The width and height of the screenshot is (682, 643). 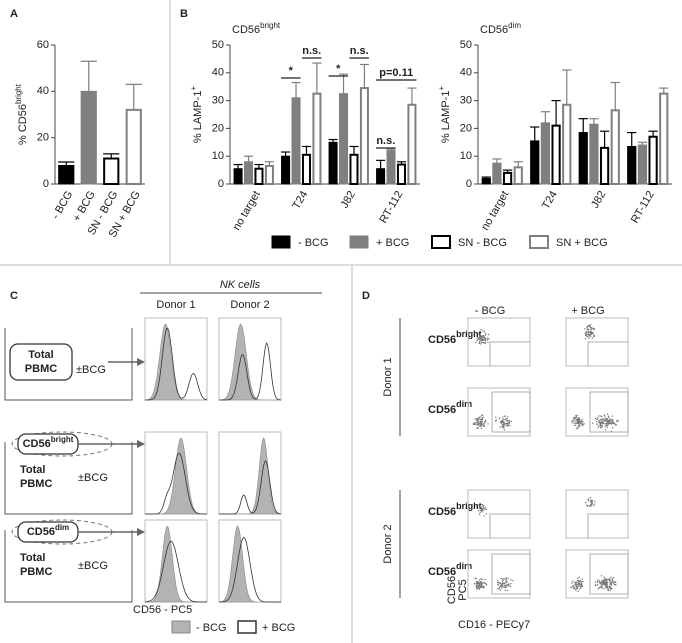 I want to click on y-axis-label: % CD56bright, so click(x=21, y=114).